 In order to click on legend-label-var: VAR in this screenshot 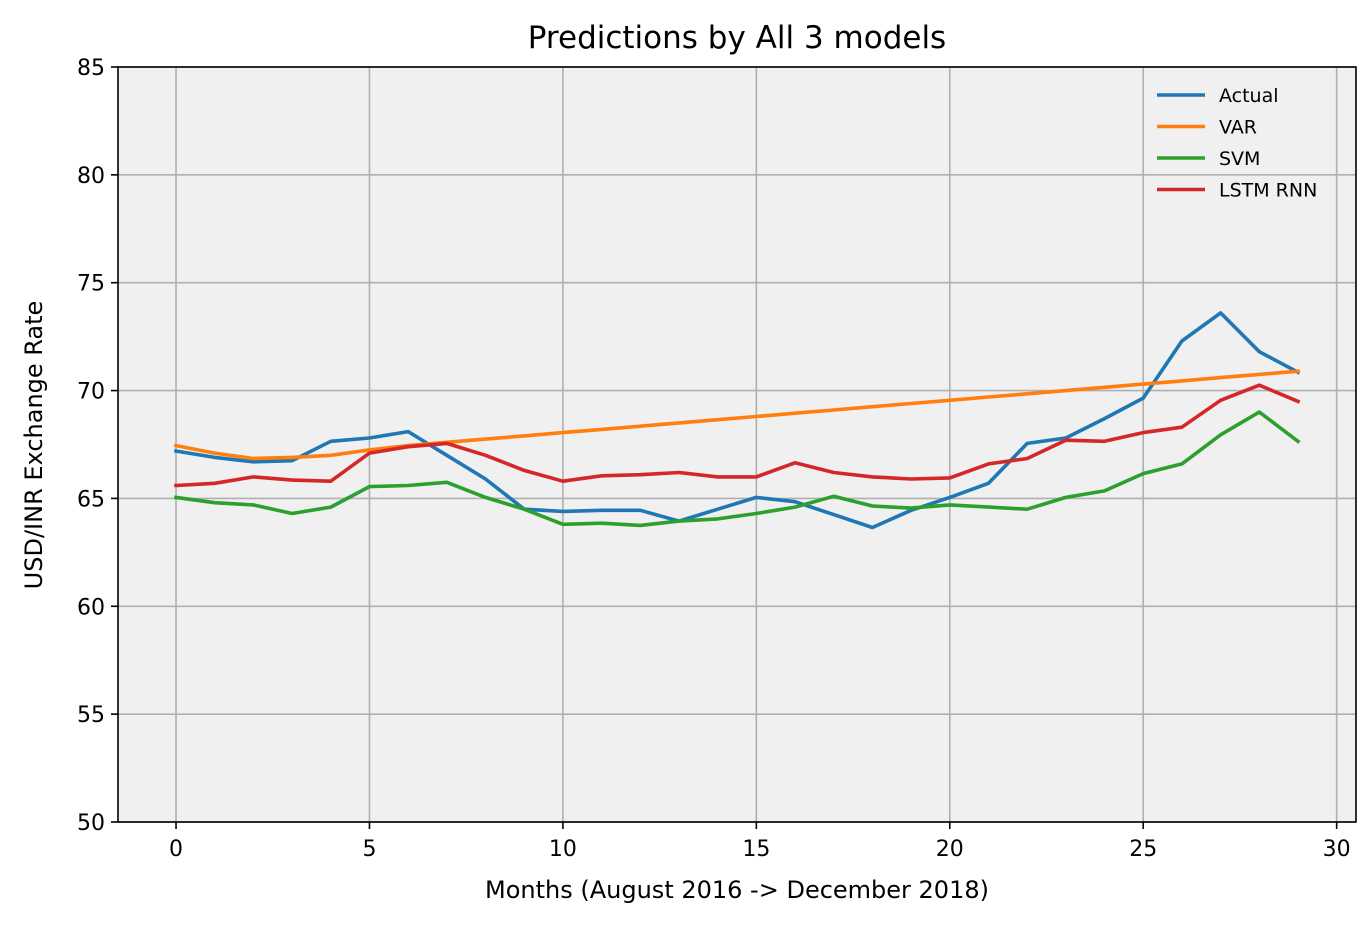, I will do `click(1238, 128)`.